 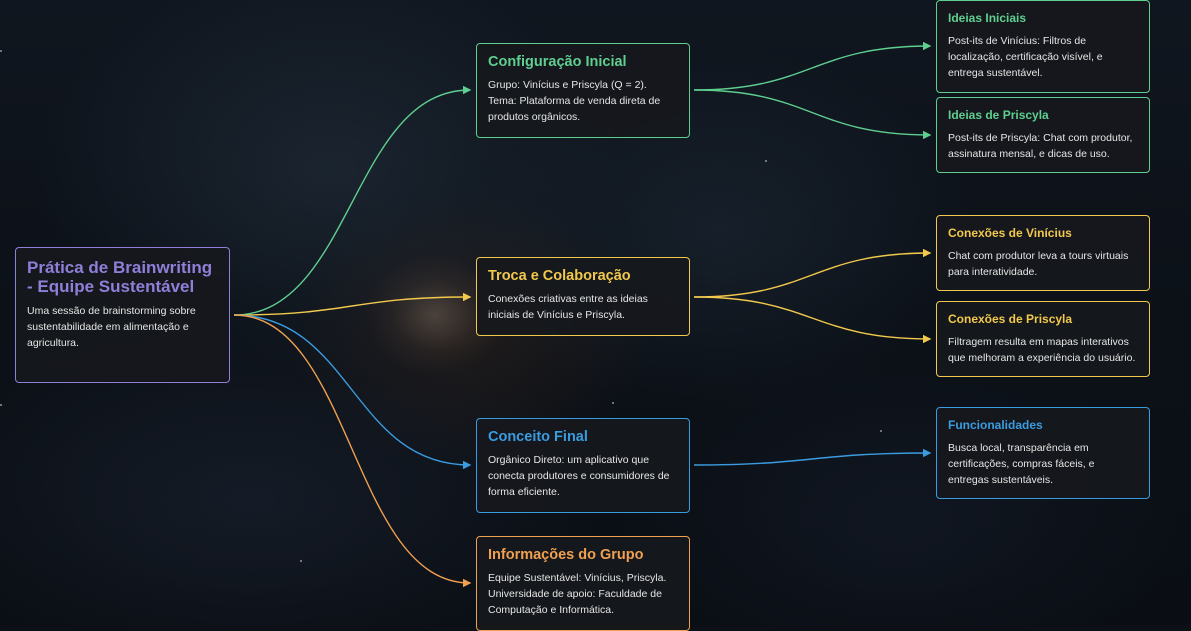 What do you see at coordinates (812, 273) in the screenshot?
I see `link-troca-conexoes-vinicius` at bounding box center [812, 273].